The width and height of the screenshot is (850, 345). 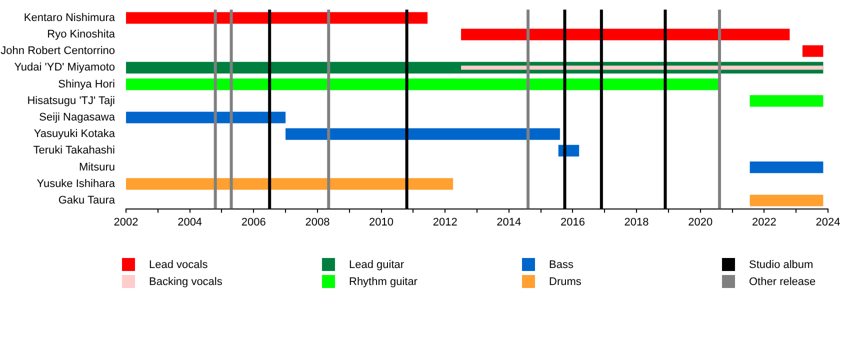 What do you see at coordinates (126, 222) in the screenshot?
I see `x-tick-label: 2002` at bounding box center [126, 222].